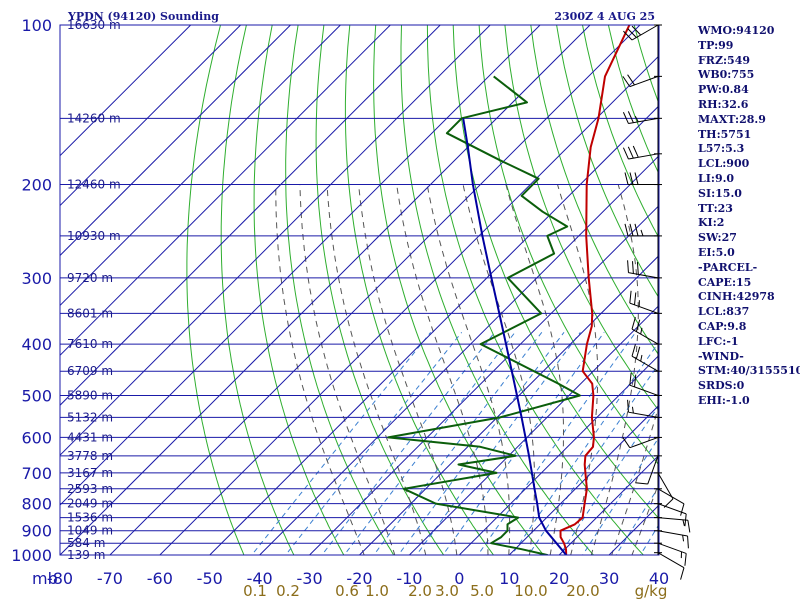  What do you see at coordinates (659, 578) in the screenshot?
I see `temperature-tick-label: 40` at bounding box center [659, 578].